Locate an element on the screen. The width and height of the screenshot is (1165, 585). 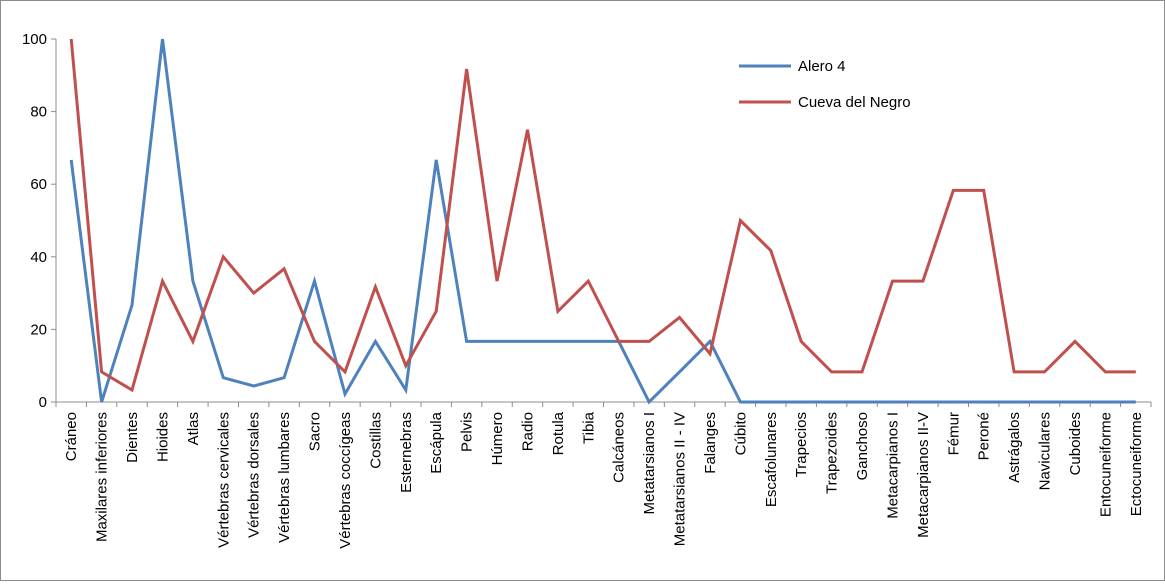
x-tick-label: Costillas is located at coordinates (375, 440).